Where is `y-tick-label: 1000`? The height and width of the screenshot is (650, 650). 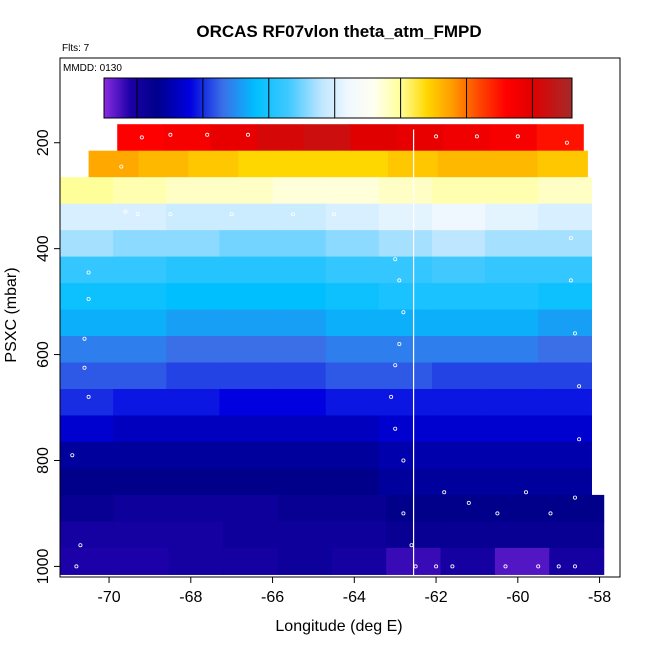 y-tick-label: 1000 is located at coordinates (43, 567).